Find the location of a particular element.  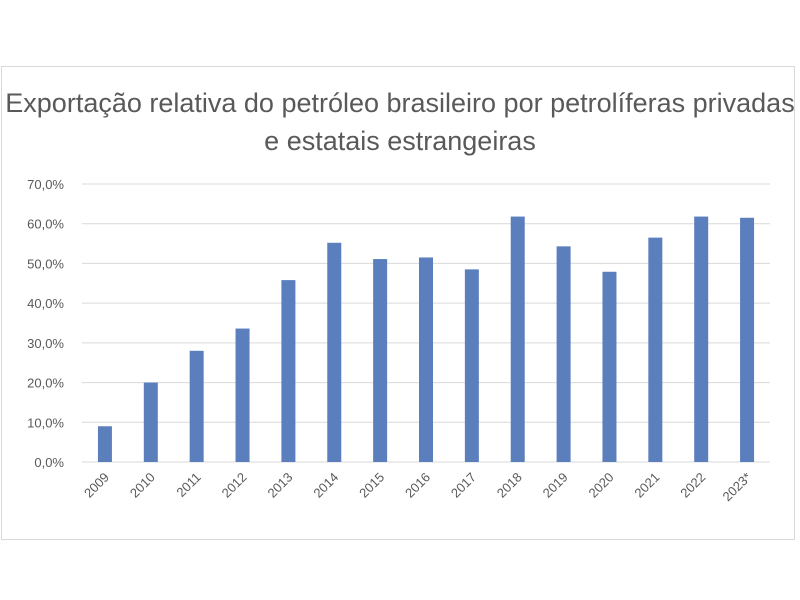

y-tick-label: 20,0% is located at coordinates (45, 383).